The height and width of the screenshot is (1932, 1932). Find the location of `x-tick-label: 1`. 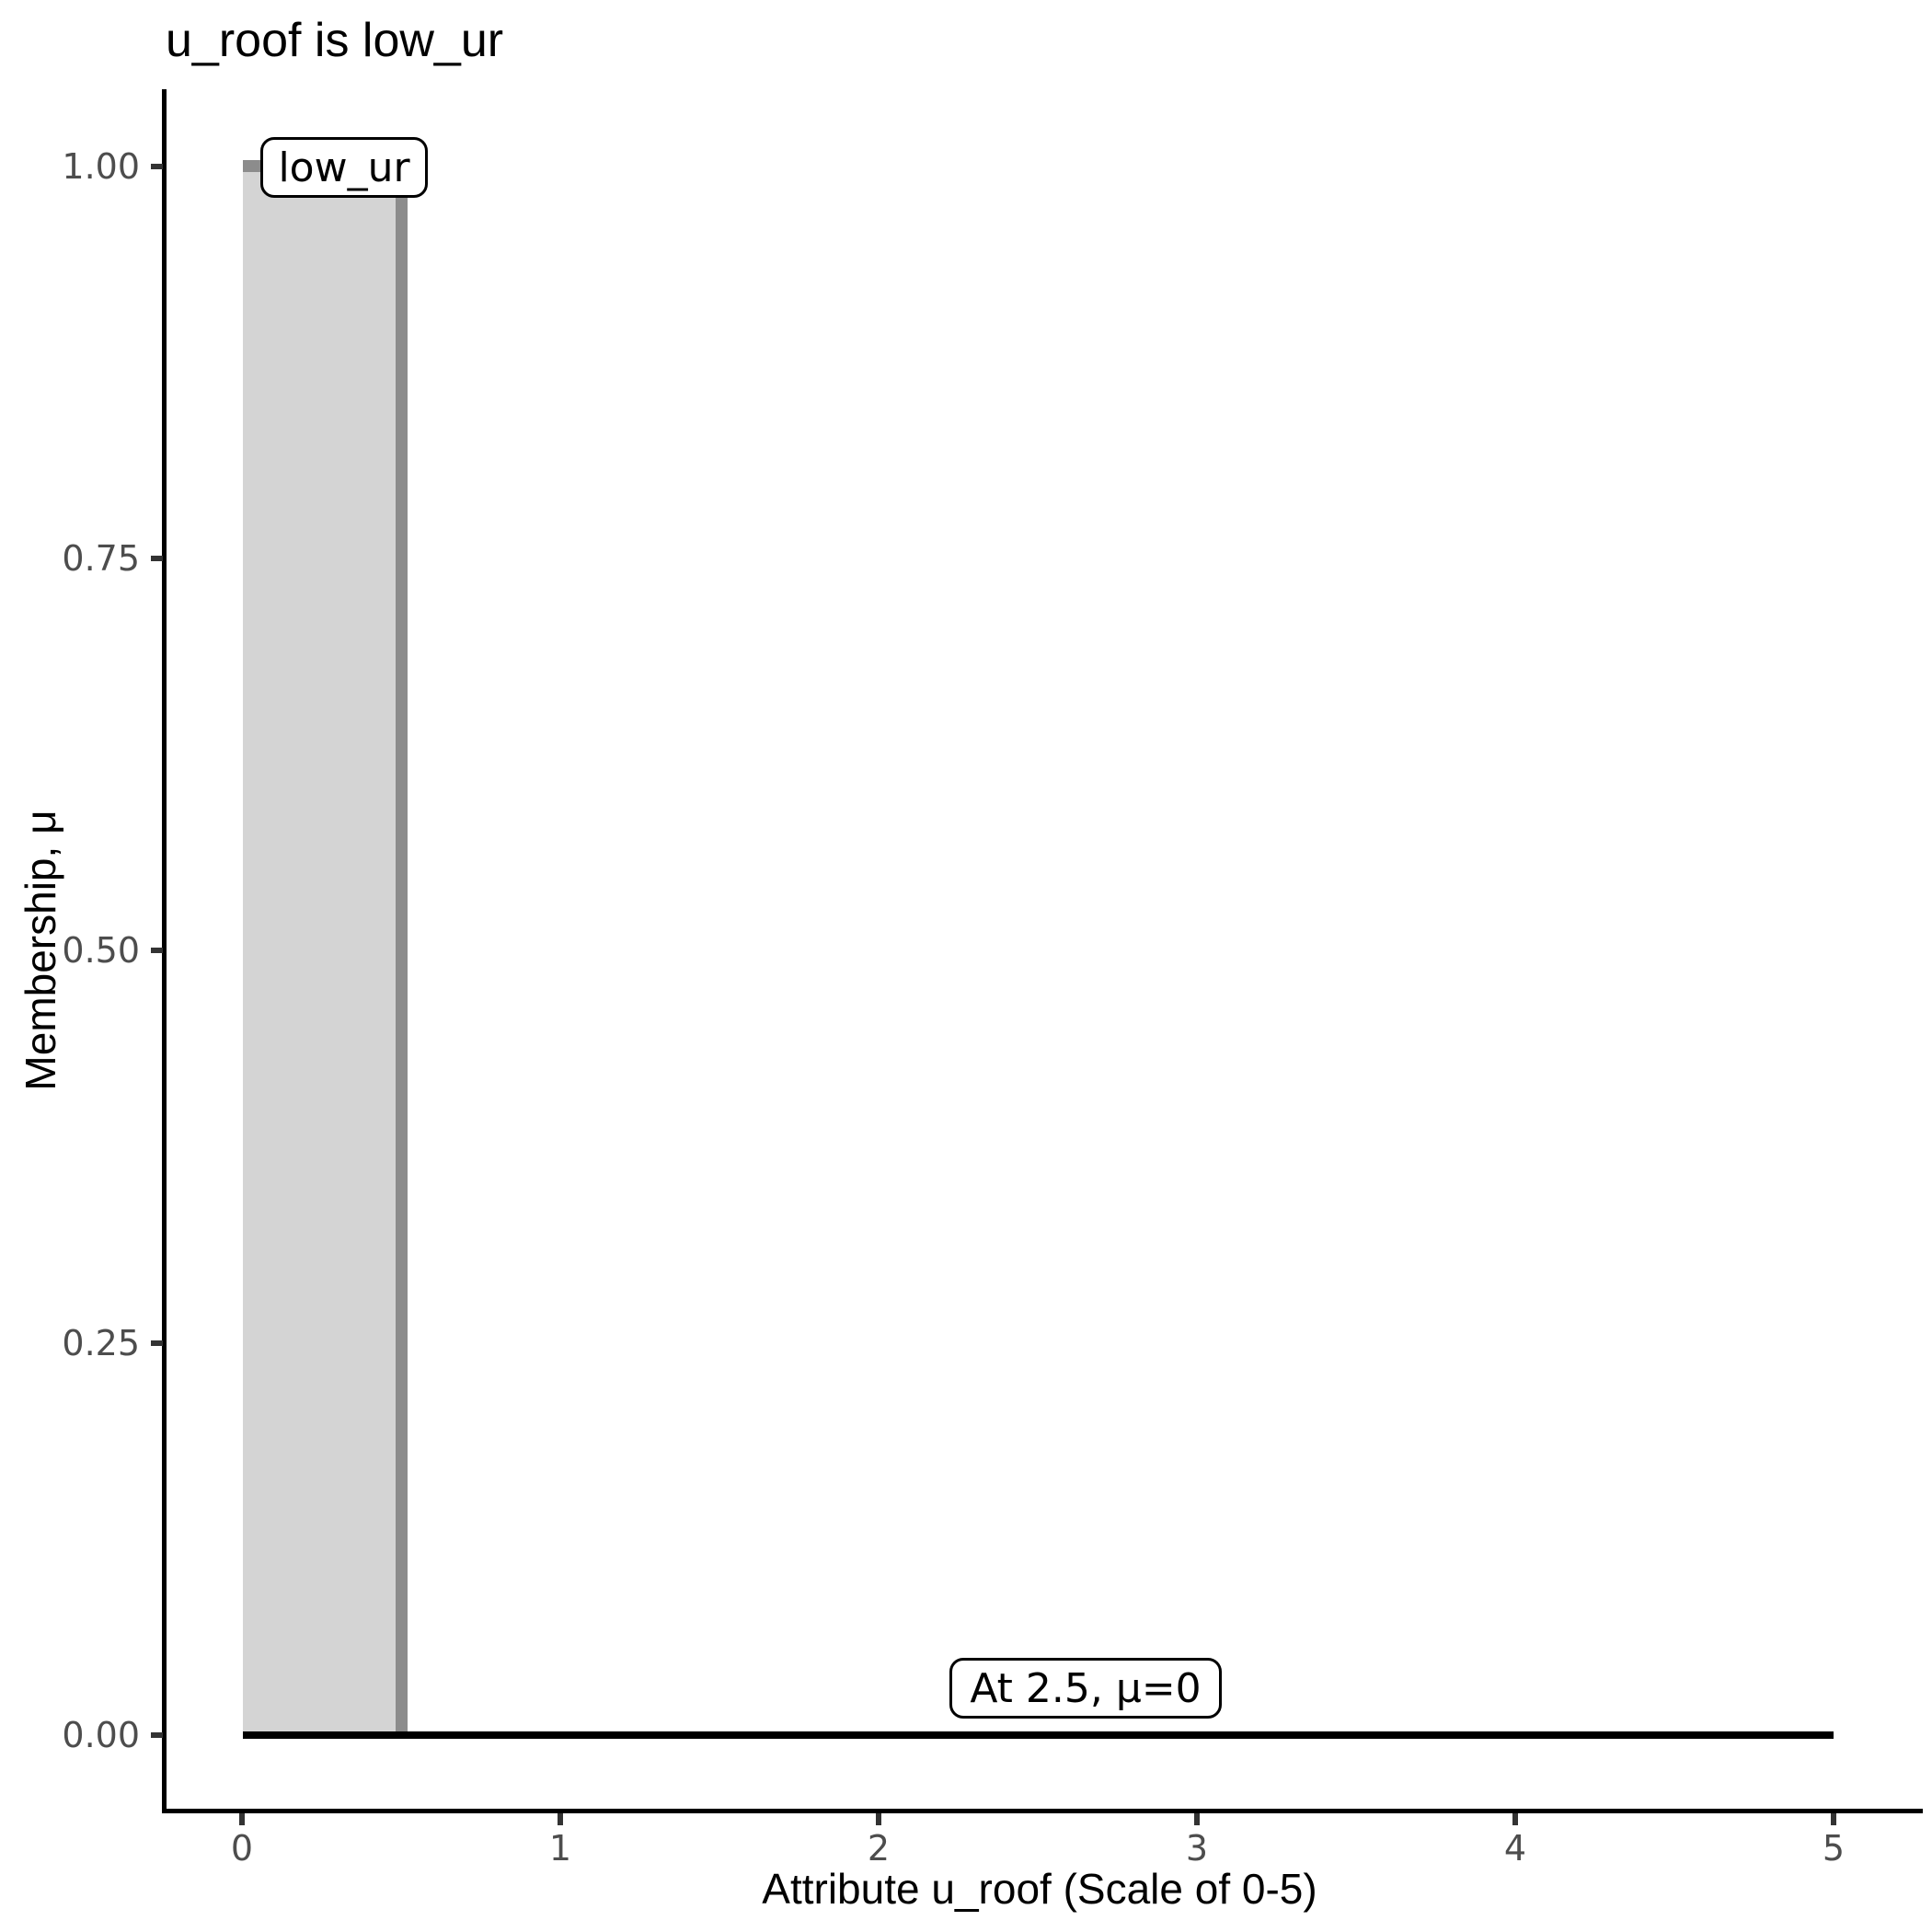

x-tick-label: 1 is located at coordinates (560, 1848).